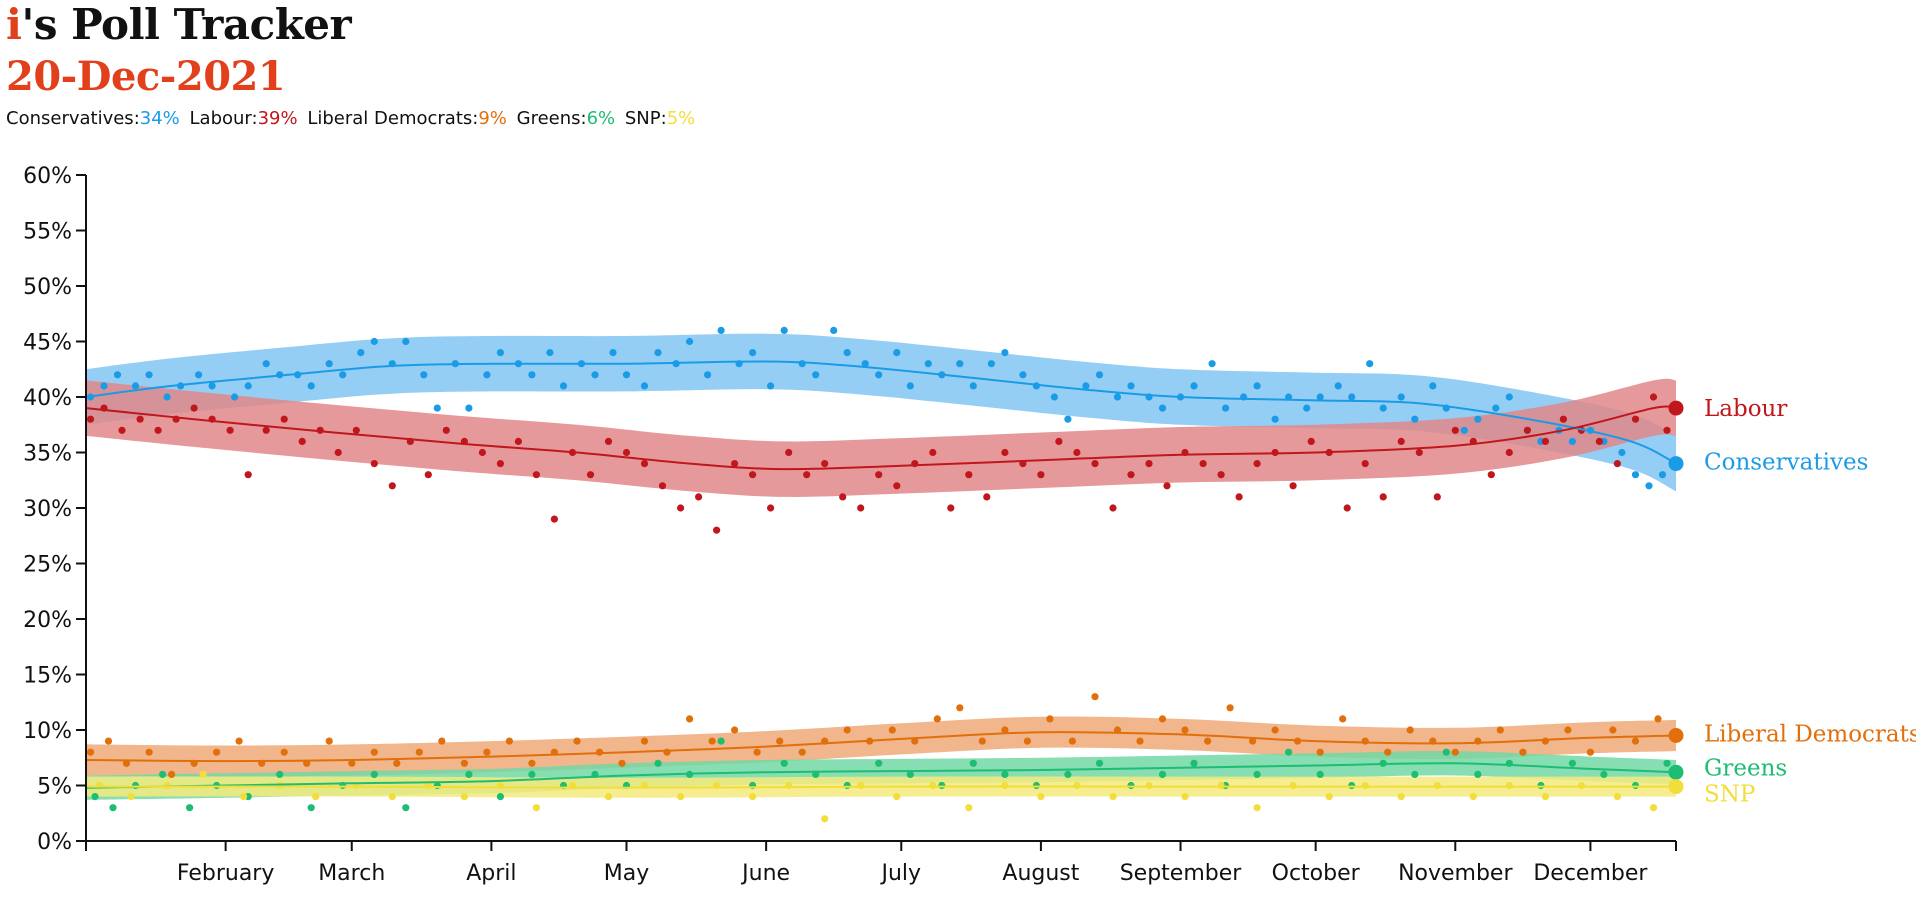 Image resolution: width=1916 pixels, height=898 pixels. What do you see at coordinates (54, 842) in the screenshot?
I see `y-tick-label: 0%` at bounding box center [54, 842].